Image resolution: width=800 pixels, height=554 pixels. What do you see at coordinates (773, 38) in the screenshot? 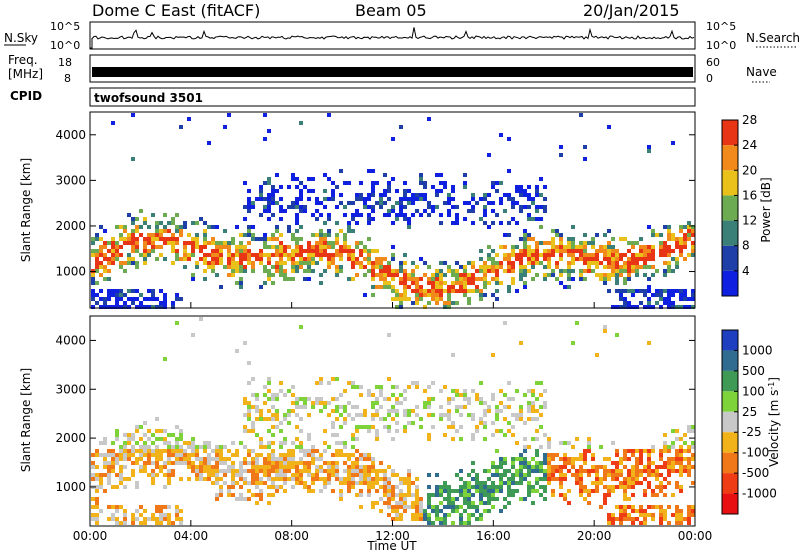
I see `nsearch-label: N.Search` at bounding box center [773, 38].